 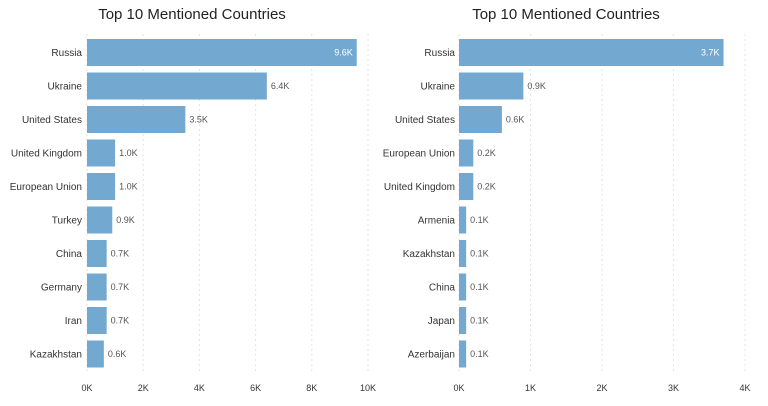 I want to click on x-tick-label: 1K, so click(x=530, y=388).